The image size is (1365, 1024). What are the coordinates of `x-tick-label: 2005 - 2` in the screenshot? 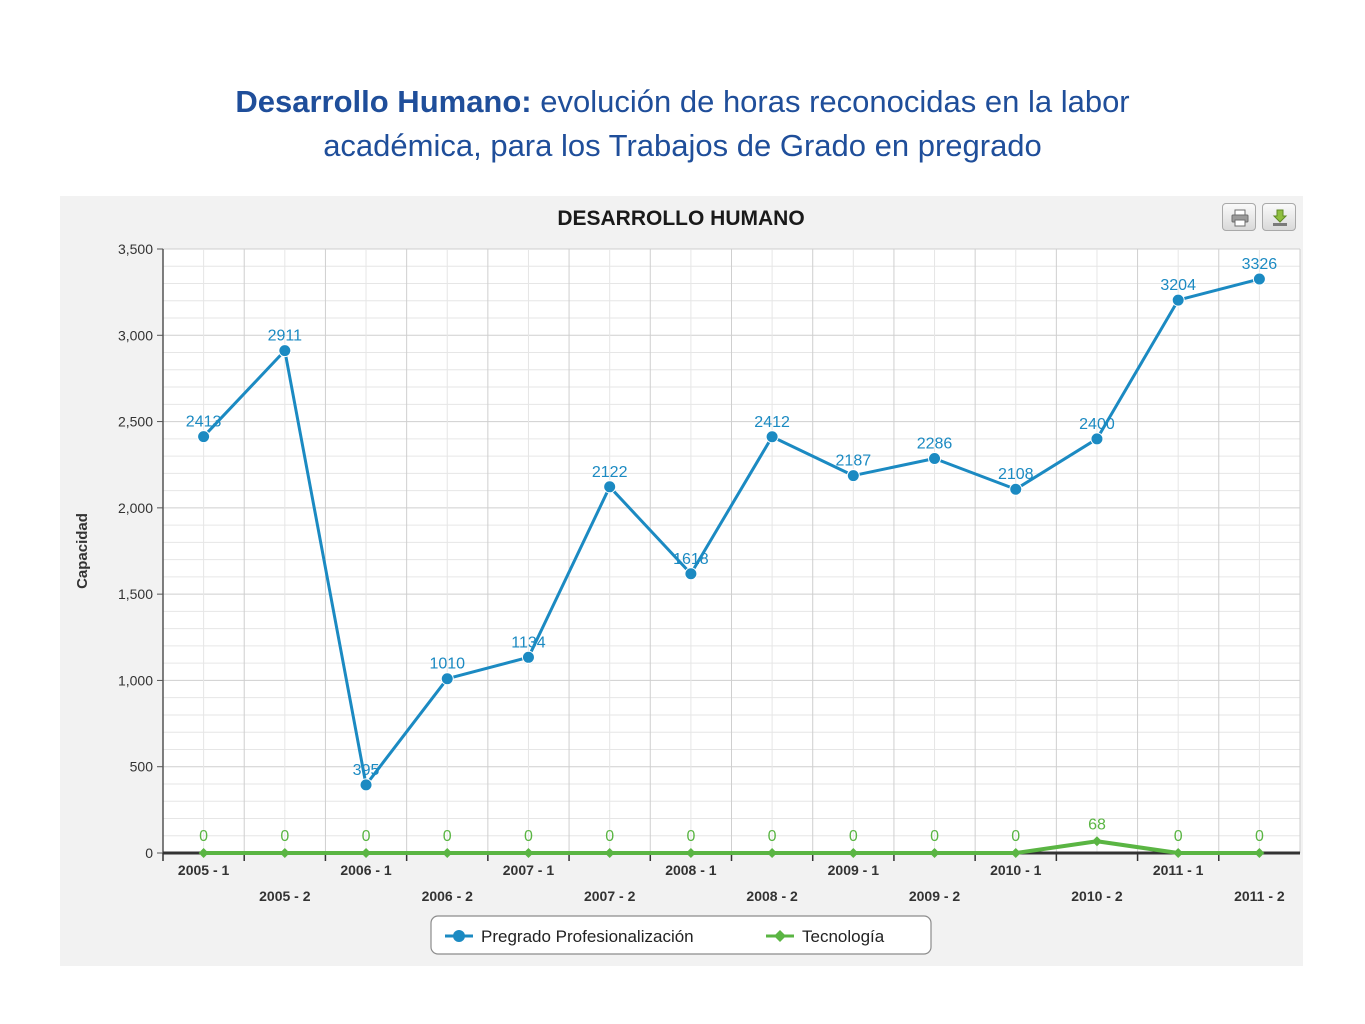 It's located at (285, 896).